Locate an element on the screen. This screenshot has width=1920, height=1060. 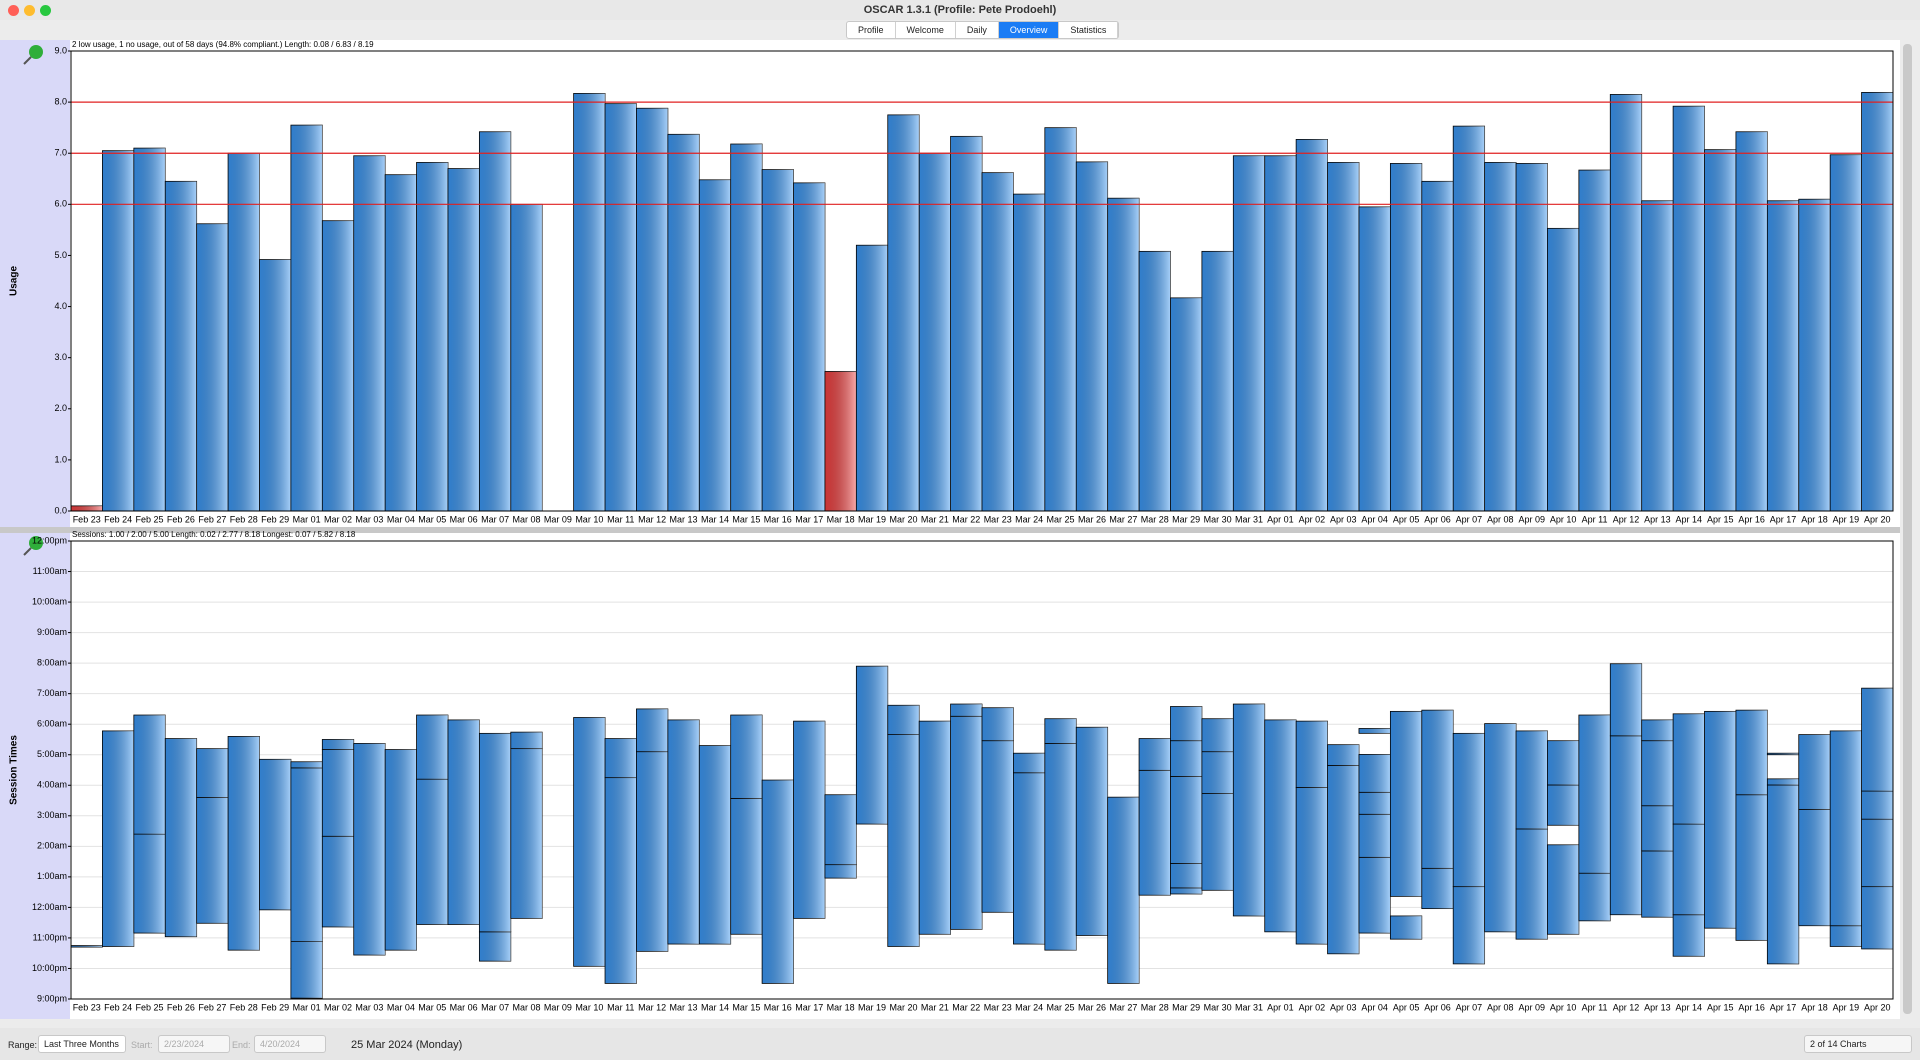
x-tick-label: Feb 25 is located at coordinates (150, 519).